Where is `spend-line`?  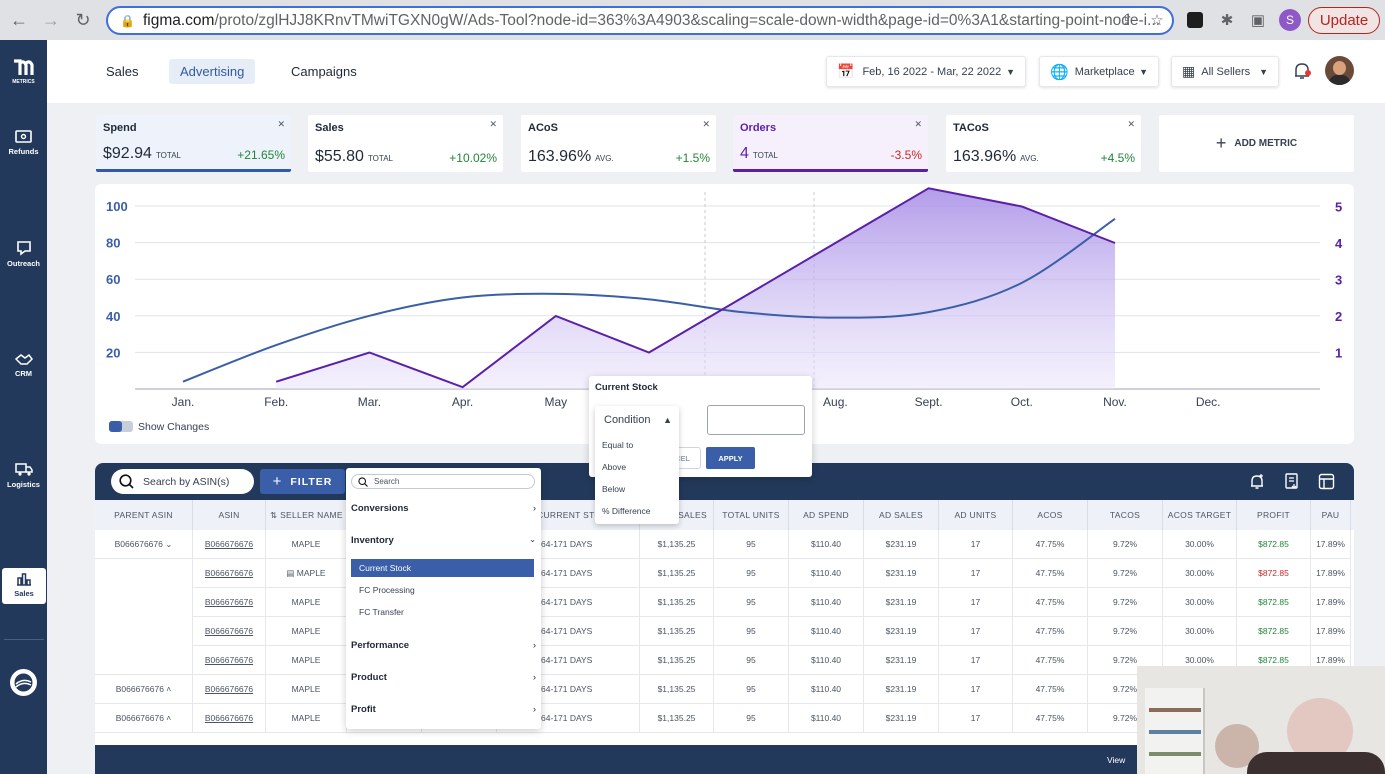 spend-line is located at coordinates (649, 300).